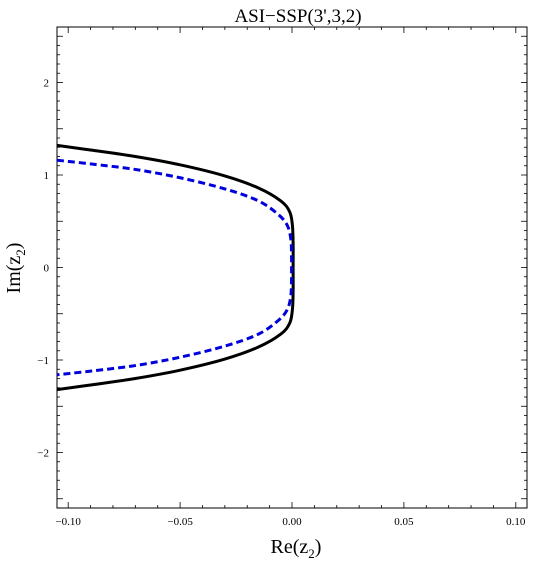 The image size is (540, 563). I want to click on y-tick-label: 2, so click(47, 84).